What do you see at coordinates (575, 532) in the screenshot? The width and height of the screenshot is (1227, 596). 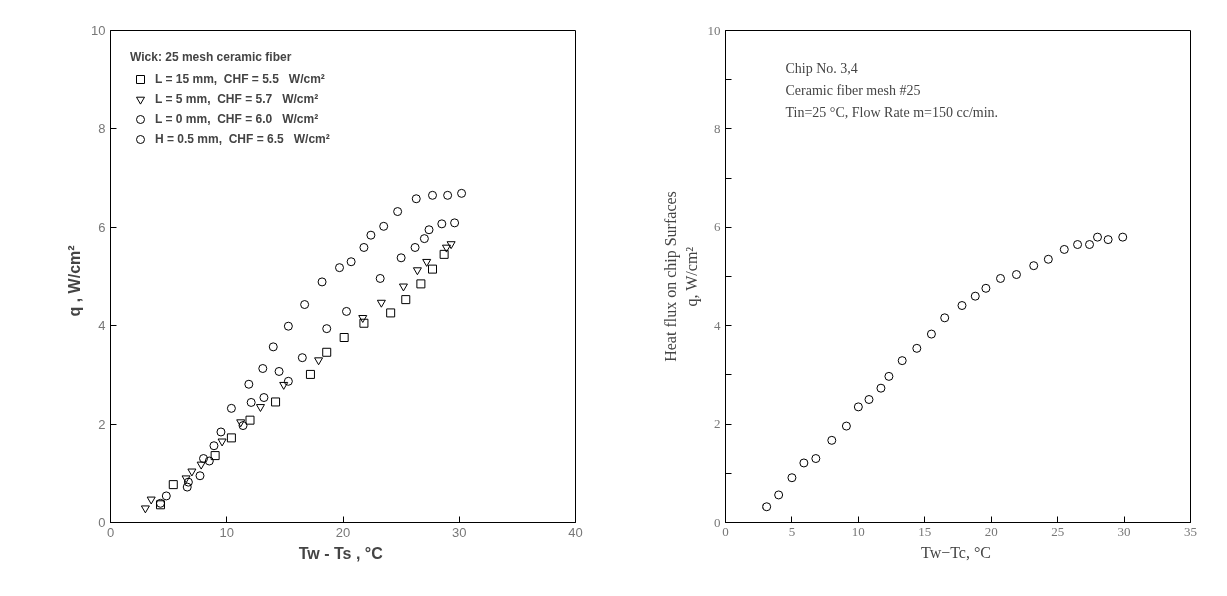 I see `x-tick-label: 40` at bounding box center [575, 532].